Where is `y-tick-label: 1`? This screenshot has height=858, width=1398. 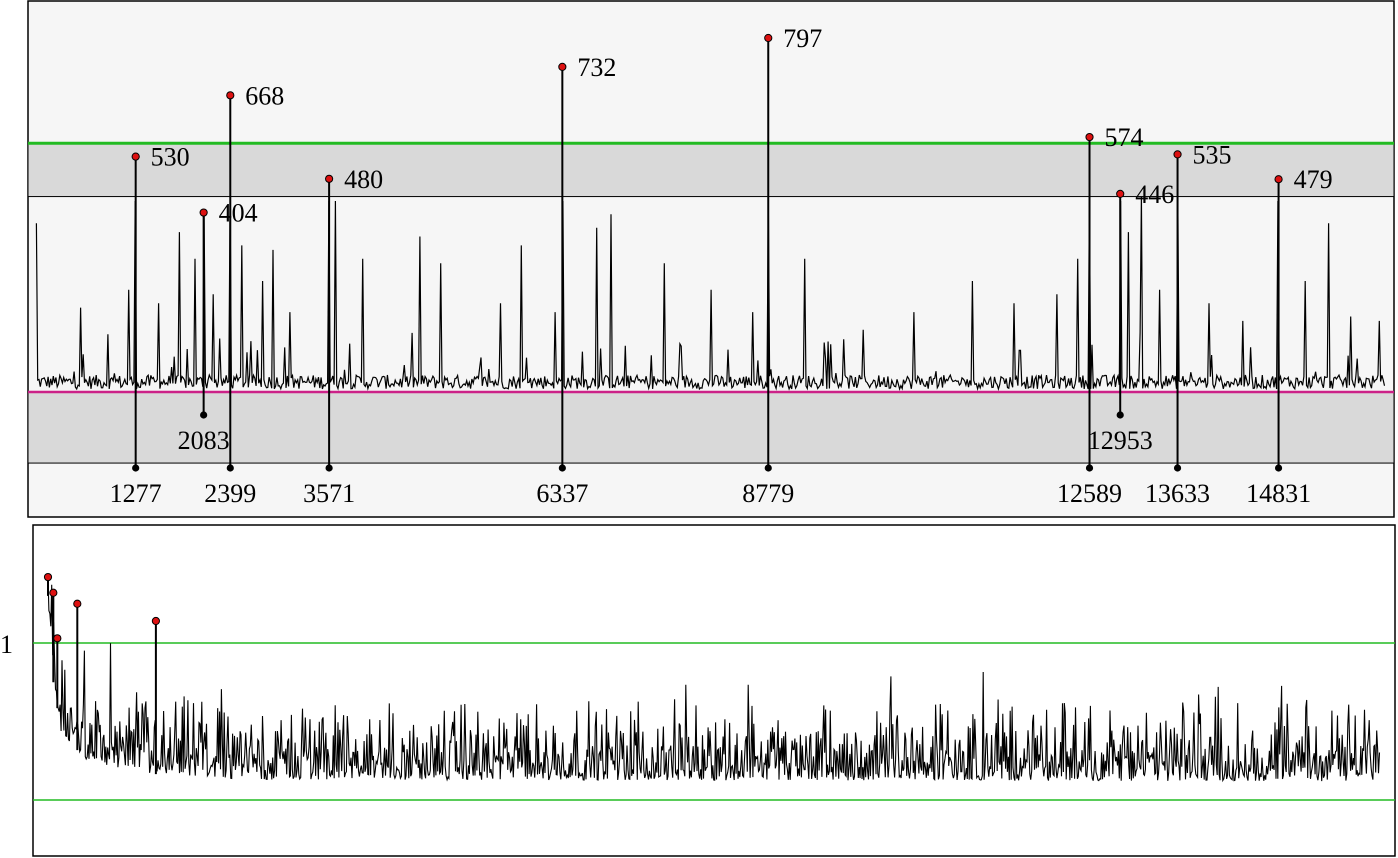 y-tick-label: 1 is located at coordinates (6, 644).